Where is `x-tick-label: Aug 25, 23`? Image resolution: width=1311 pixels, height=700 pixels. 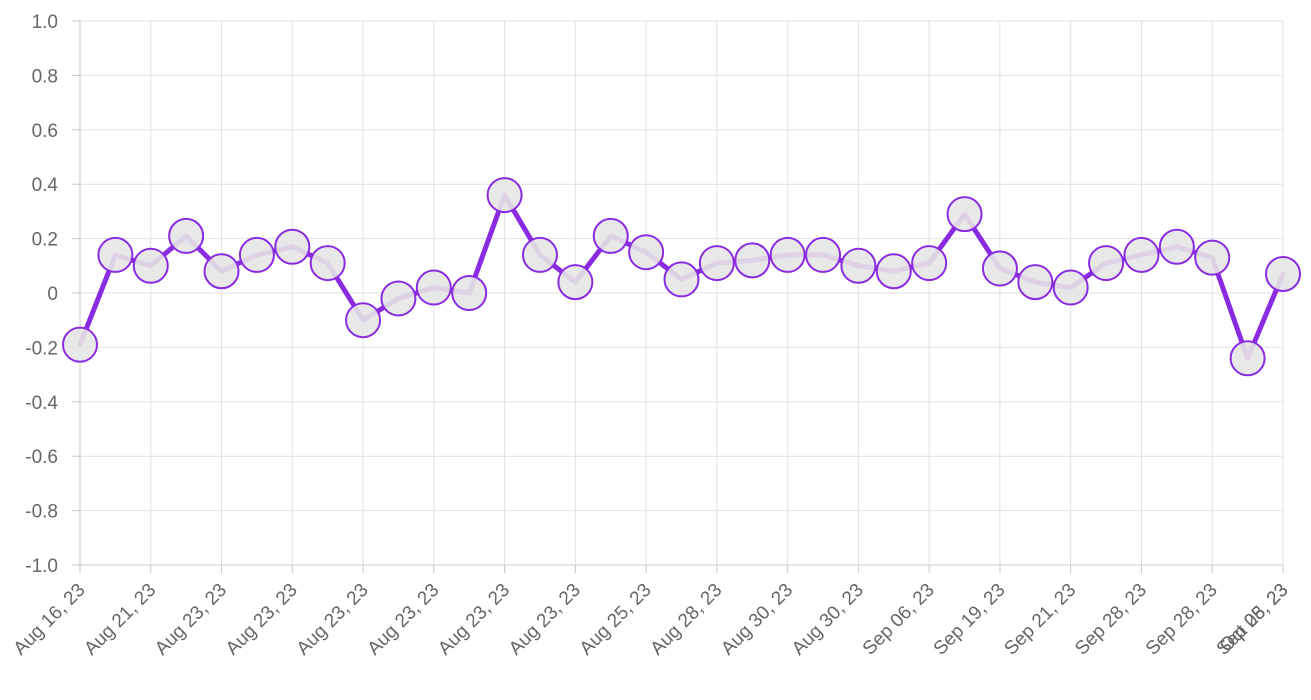 x-tick-label: Aug 25, 23 is located at coordinates (616, 620).